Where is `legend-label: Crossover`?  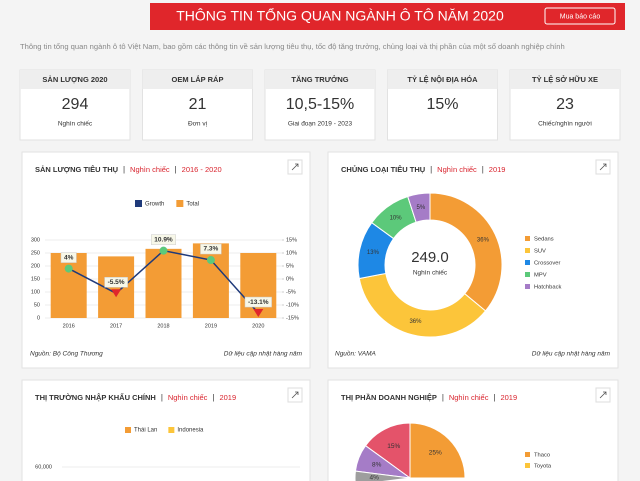 legend-label: Crossover is located at coordinates (547, 264).